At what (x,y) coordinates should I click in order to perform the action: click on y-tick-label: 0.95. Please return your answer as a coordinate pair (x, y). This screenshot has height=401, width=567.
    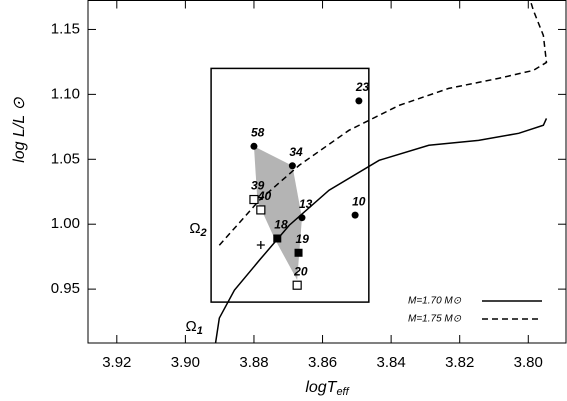
    Looking at the image, I should click on (65, 288).